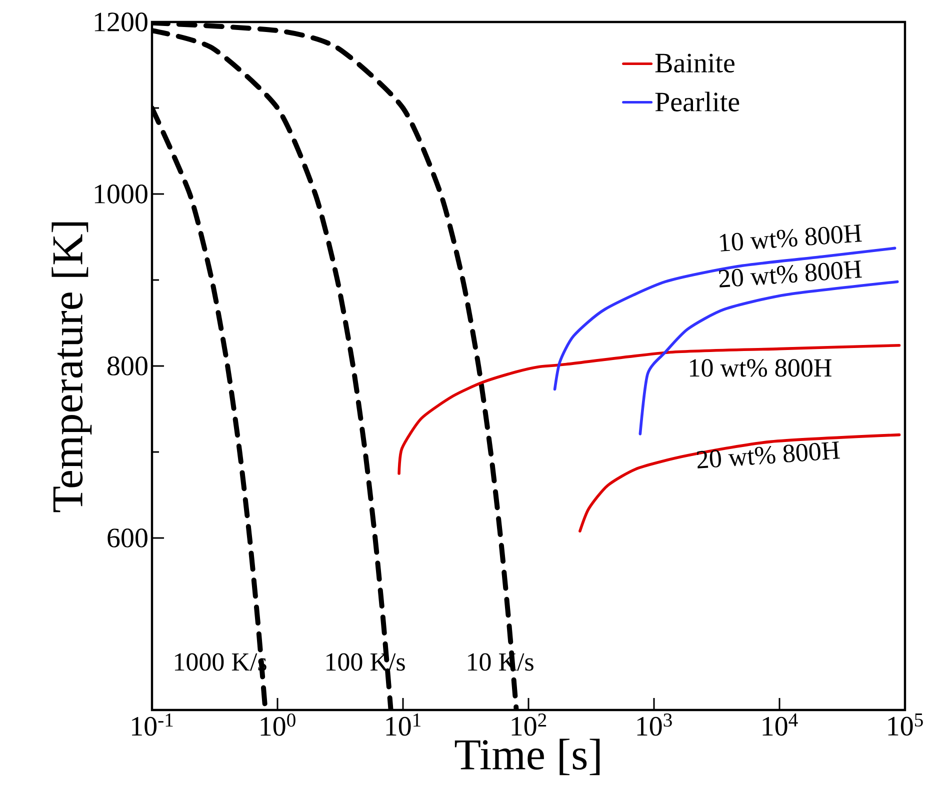  What do you see at coordinates (654, 725) in the screenshot?
I see `x-tick-label: 10$^{3}$` at bounding box center [654, 725].